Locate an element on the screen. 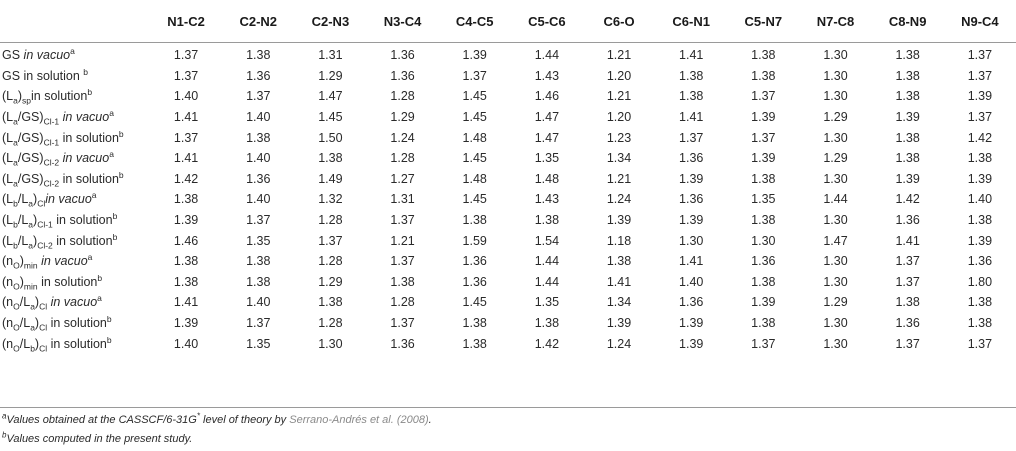 Image resolution: width=1016 pixels, height=451 pixels. row-label: (La/GS)Cl-2 in vacuoa is located at coordinates (75, 158).